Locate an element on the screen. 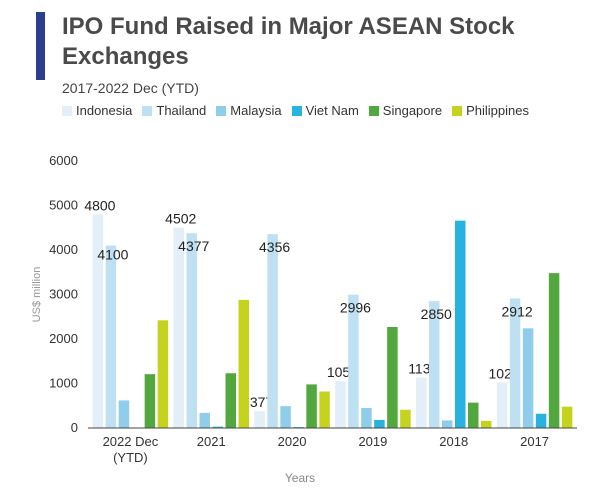 The height and width of the screenshot is (494, 600). legend-swatch-singapore is located at coordinates (373, 110).